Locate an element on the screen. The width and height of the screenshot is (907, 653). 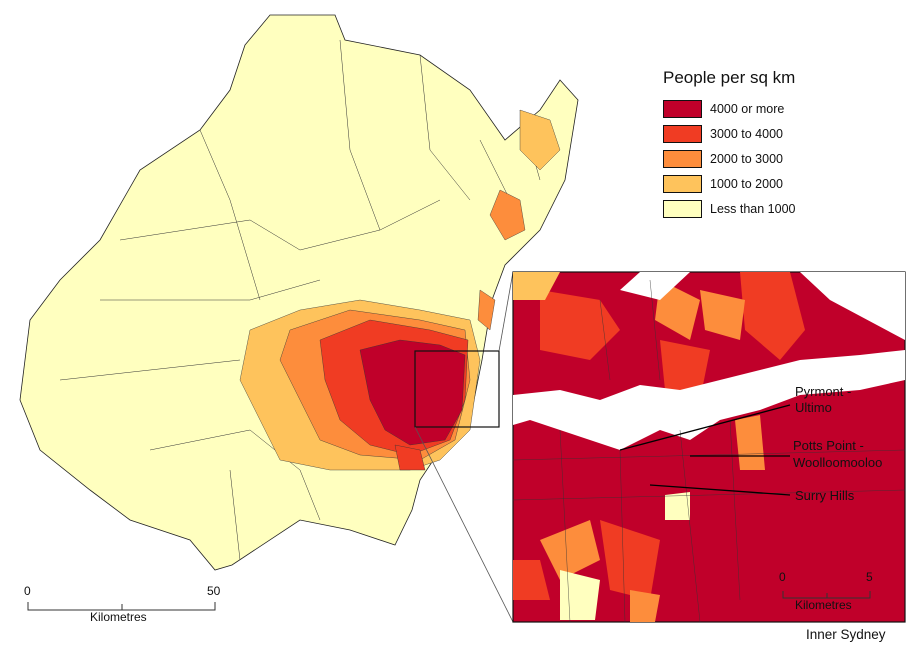
legend-label: 4000 or more is located at coordinates (747, 109).